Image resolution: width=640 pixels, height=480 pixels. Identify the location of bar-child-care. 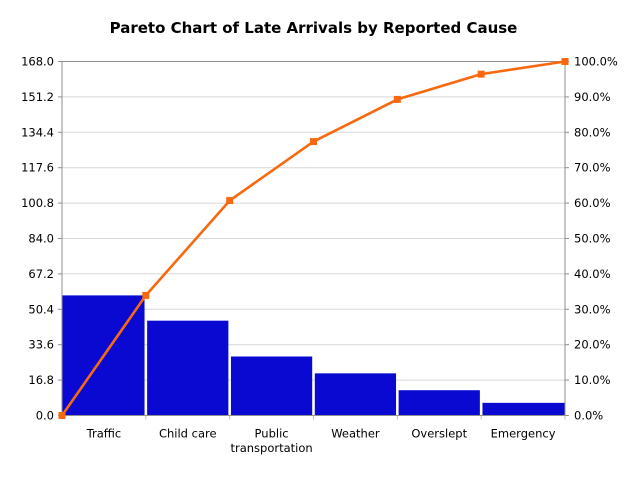
(188, 368).